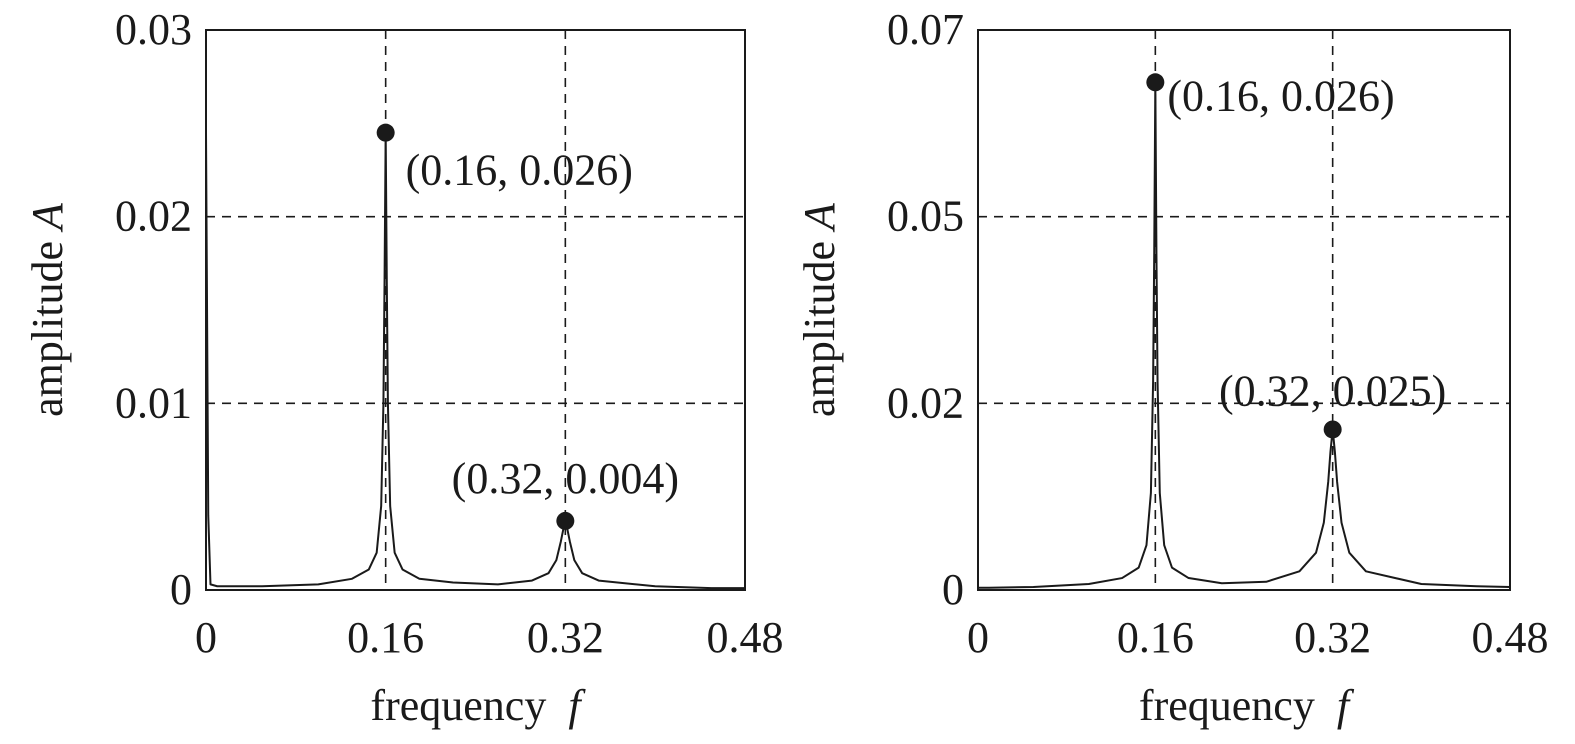  What do you see at coordinates (153, 402) in the screenshot?
I see `y-tick-label: 0.01` at bounding box center [153, 402].